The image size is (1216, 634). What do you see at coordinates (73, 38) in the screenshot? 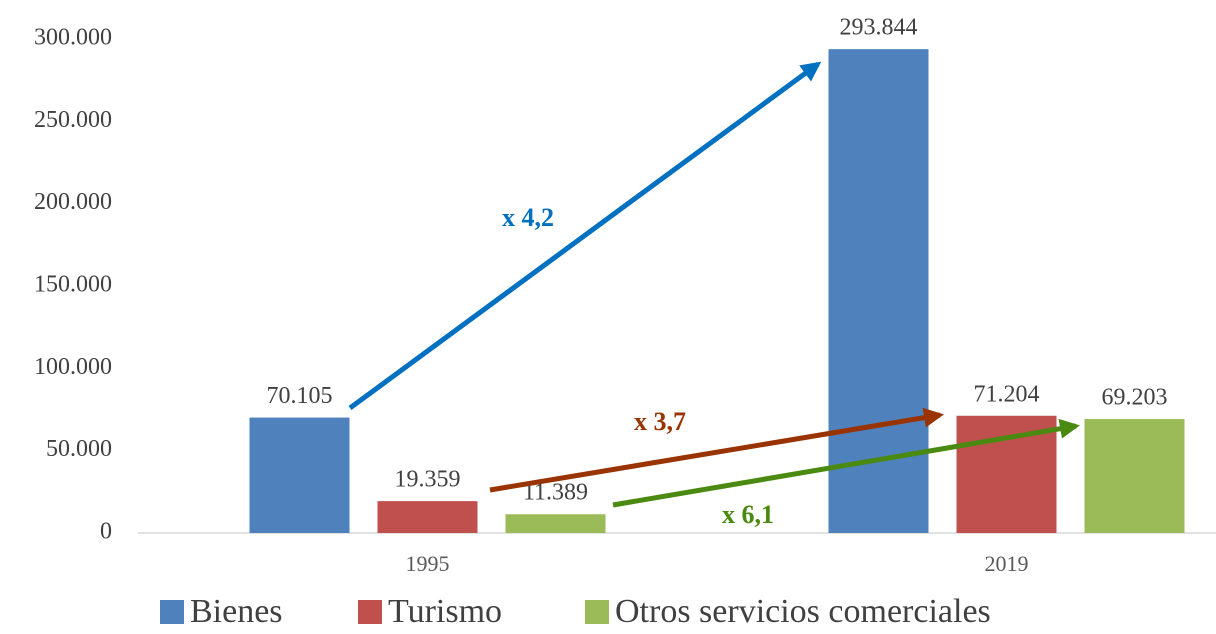
I see `y-tick-label: 300.000` at bounding box center [73, 38].